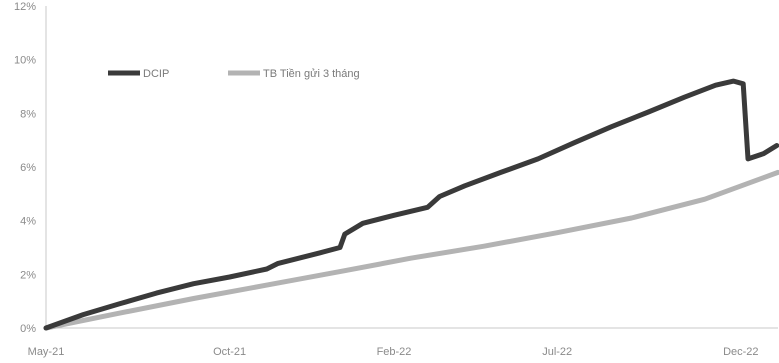  Describe the element at coordinates (229, 352) in the screenshot. I see `x-tick-label: Oct-21` at that location.